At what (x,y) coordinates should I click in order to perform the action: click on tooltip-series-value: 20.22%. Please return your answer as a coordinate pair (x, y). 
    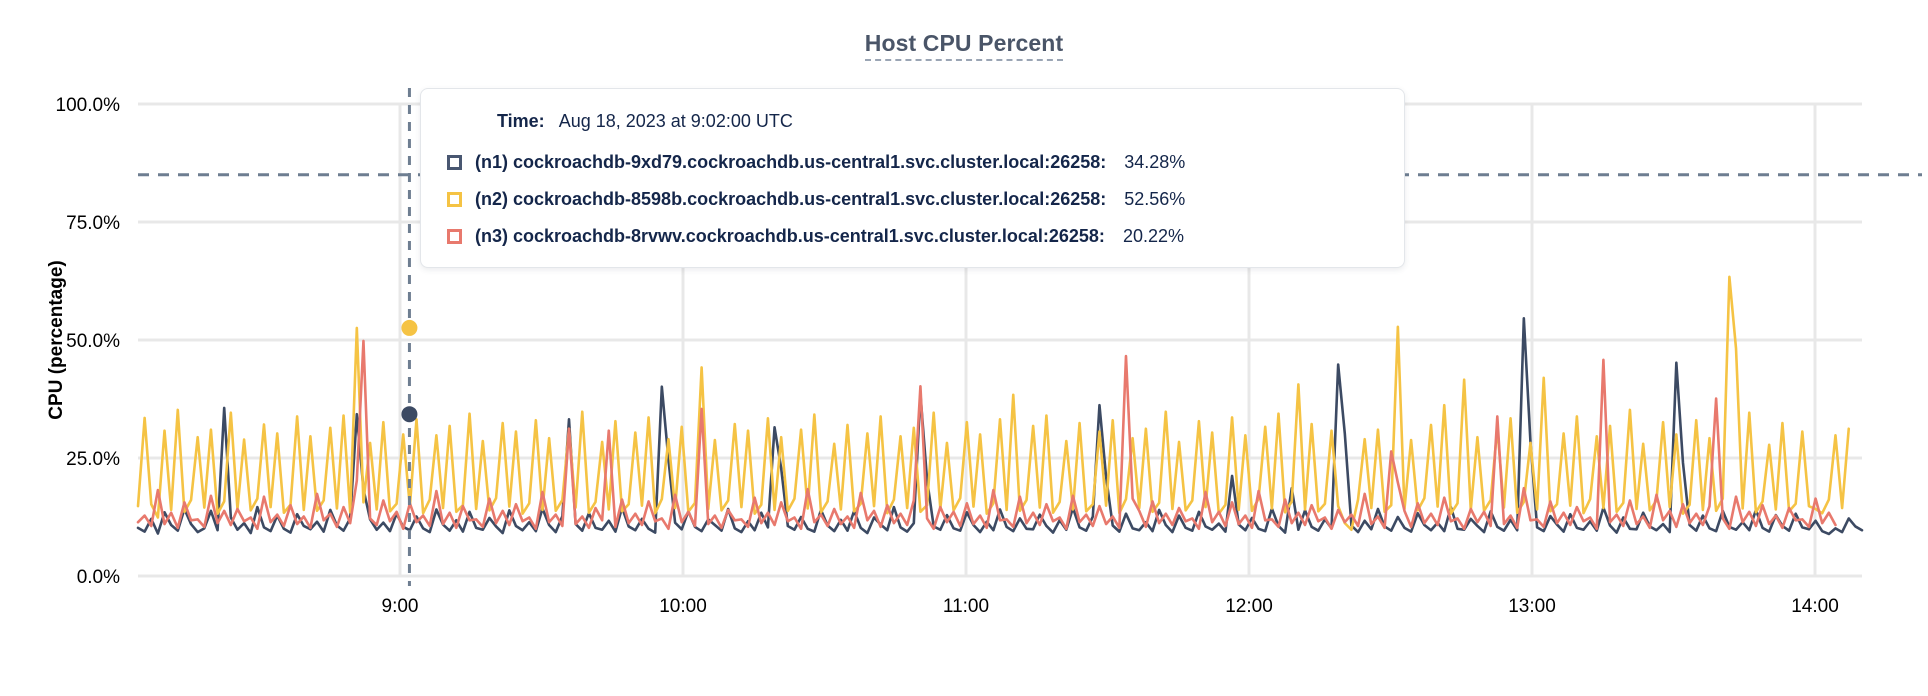
    Looking at the image, I should click on (1153, 236).